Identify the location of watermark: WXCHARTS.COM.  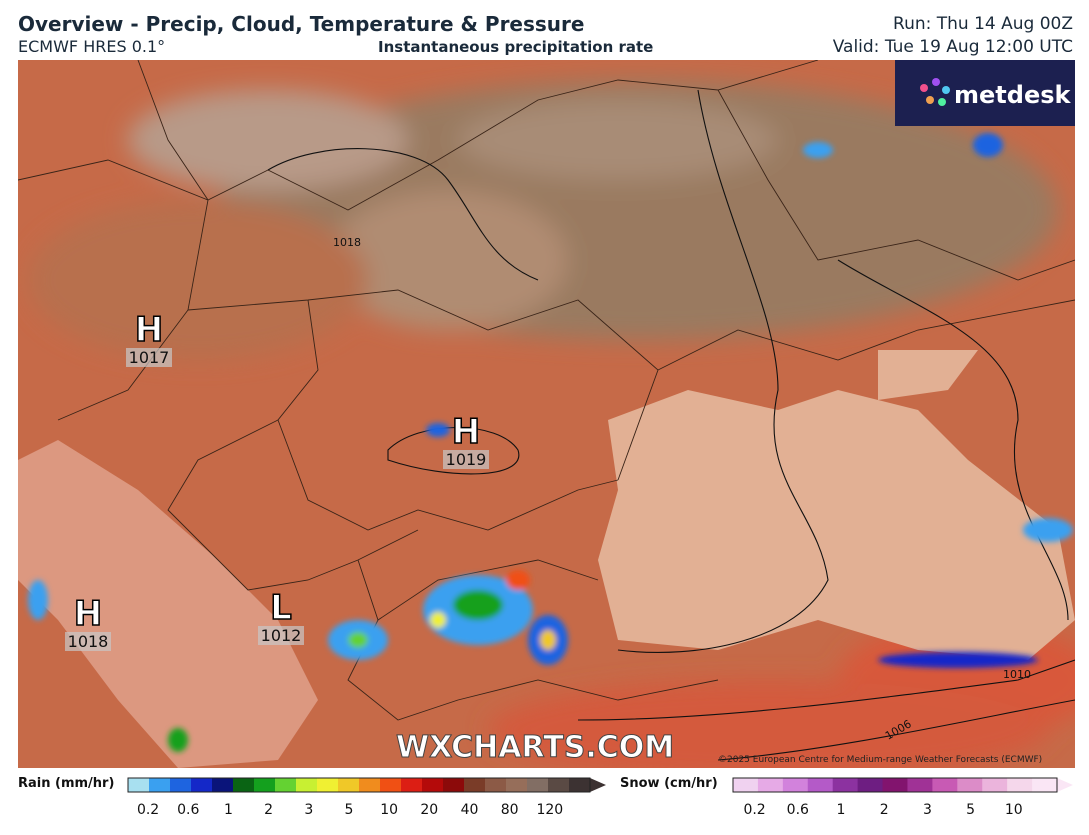
(535, 747).